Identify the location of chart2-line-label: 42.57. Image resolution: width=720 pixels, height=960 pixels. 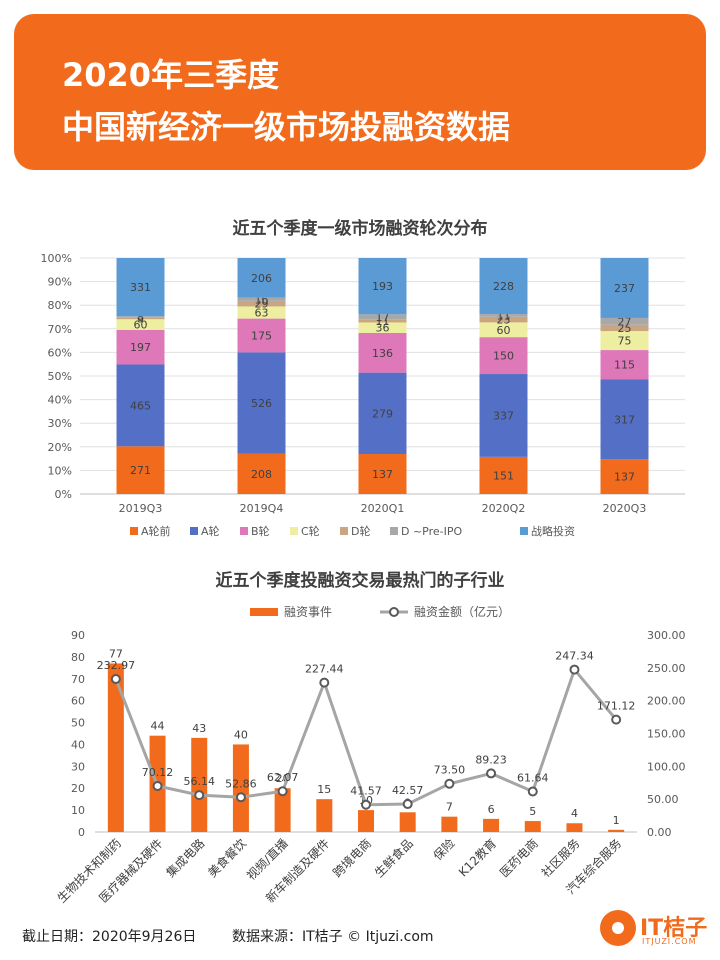
(408, 790).